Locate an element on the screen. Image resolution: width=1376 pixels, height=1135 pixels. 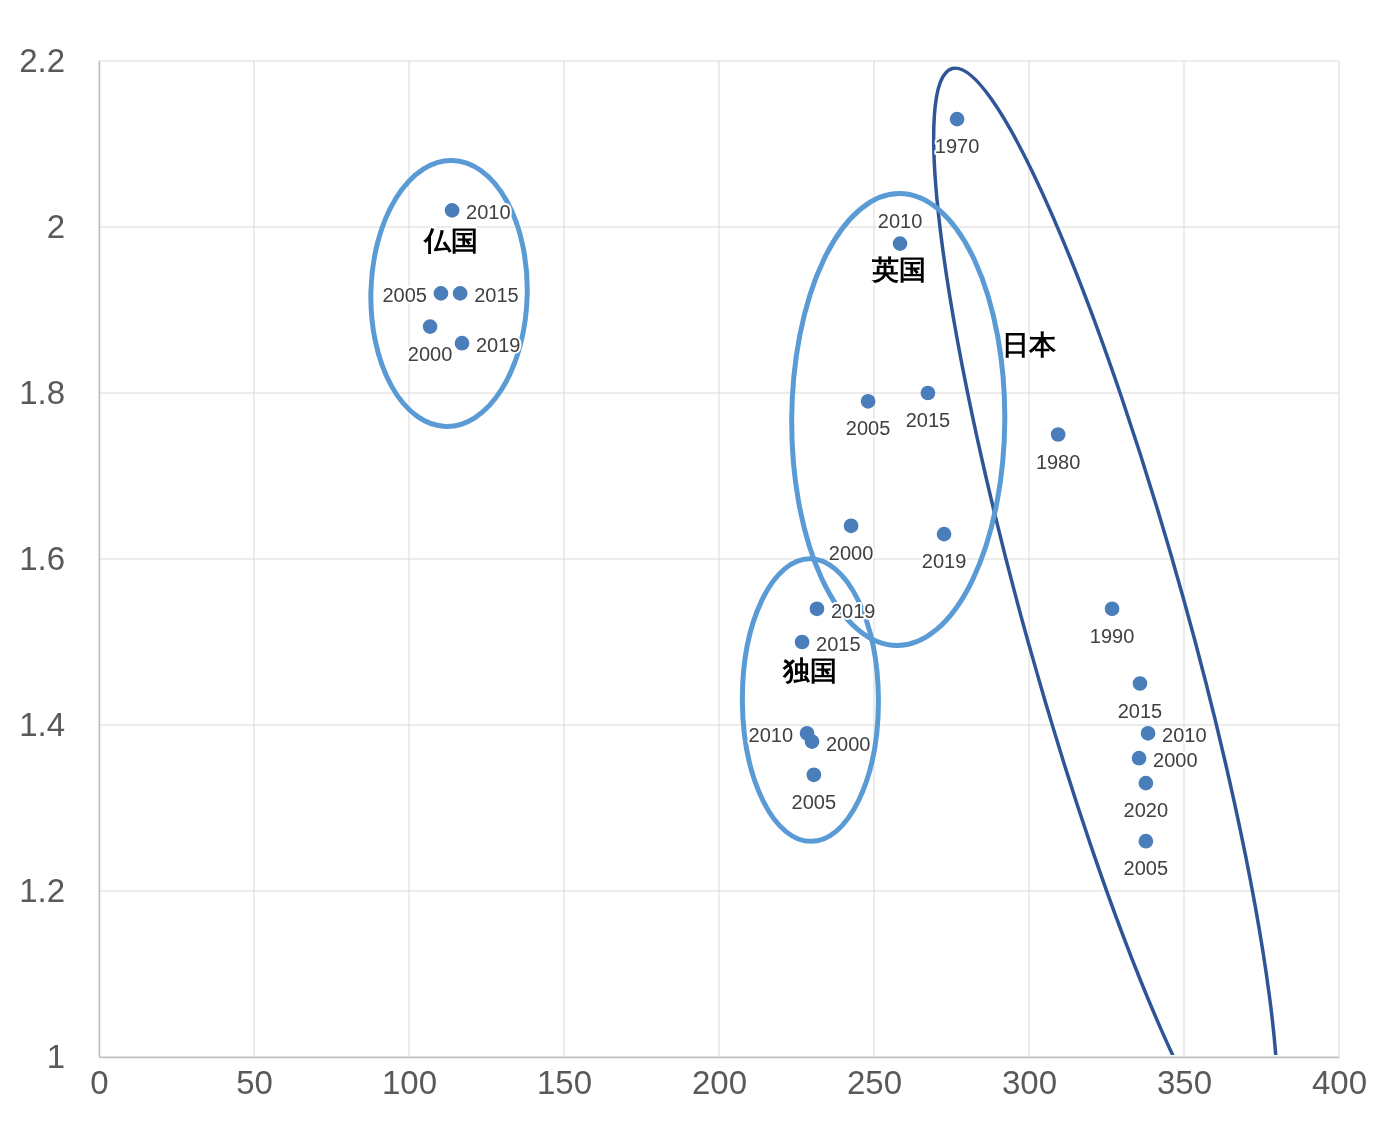
y-tick-label: 1.8 is located at coordinates (42, 393).